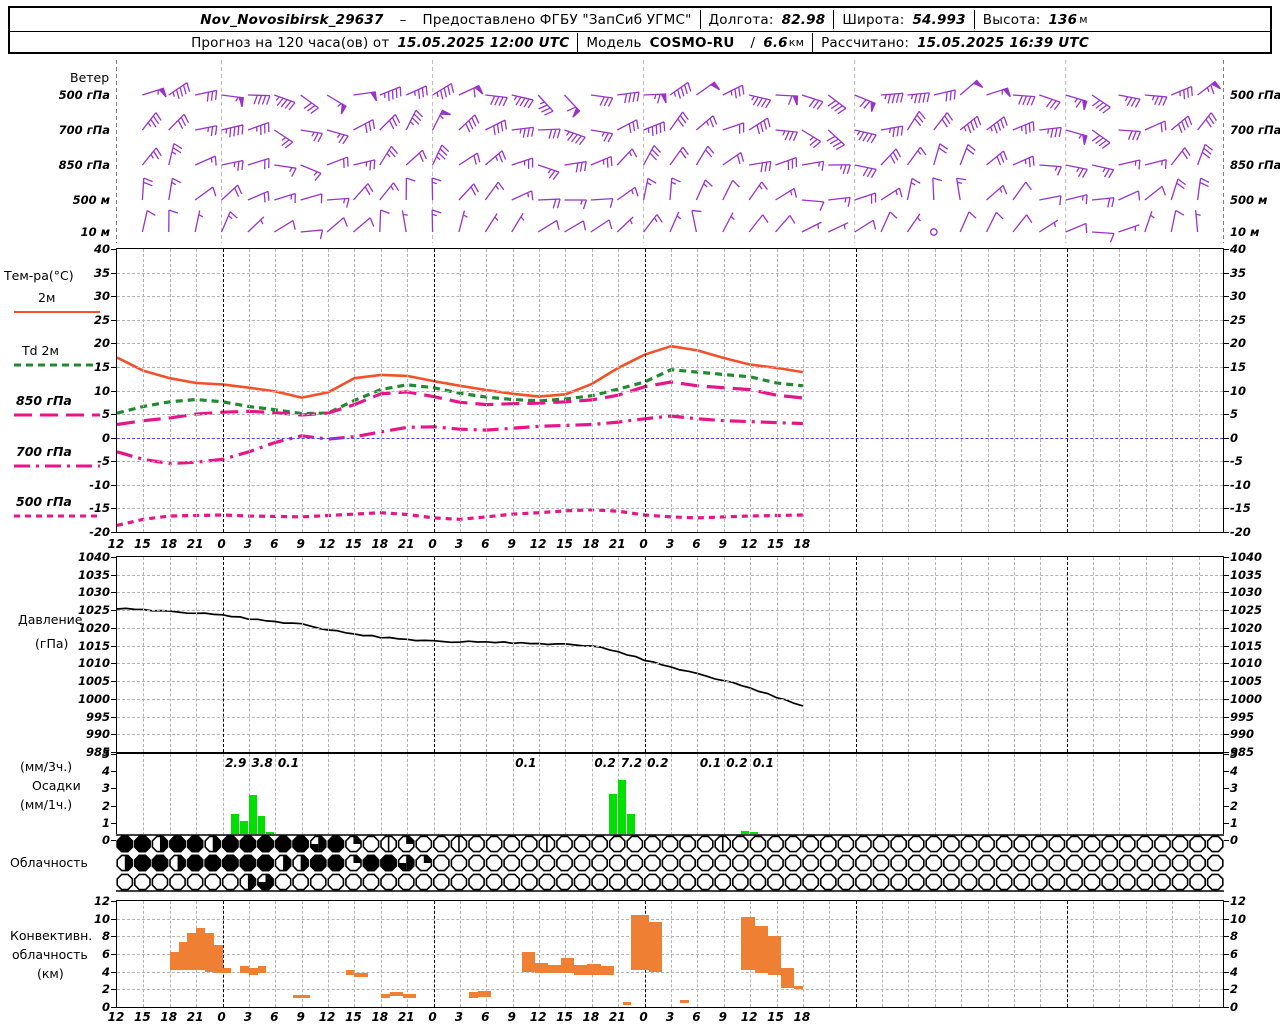 The image size is (1280, 1024). I want to click on y-tick-label: 2, so click(105, 989).